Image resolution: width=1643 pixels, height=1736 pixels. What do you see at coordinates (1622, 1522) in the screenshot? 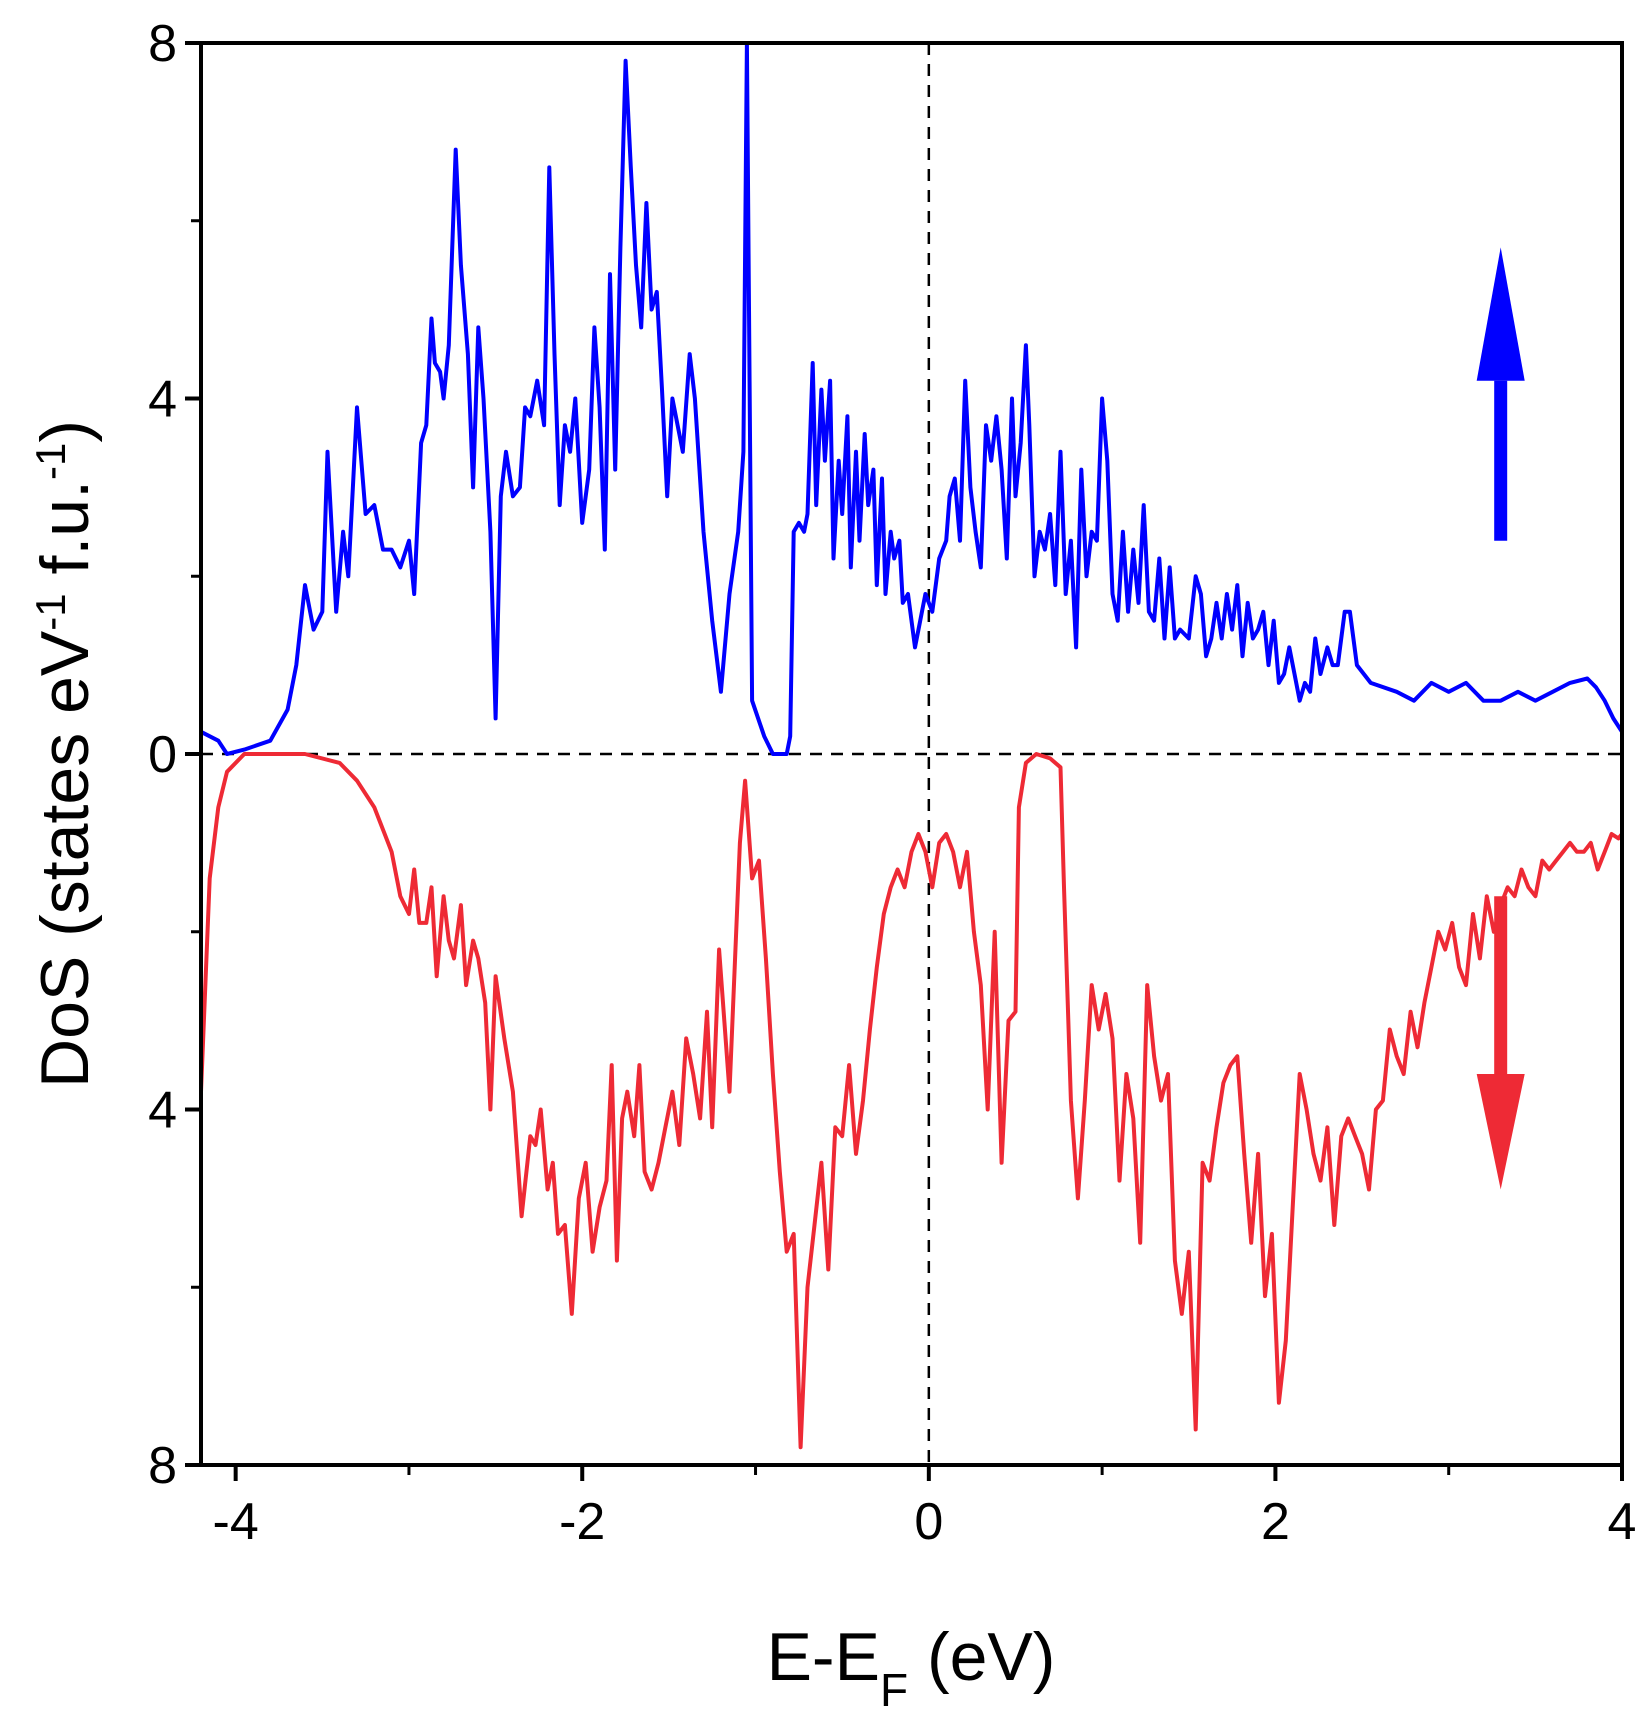
I see `x-tick-label: 4` at bounding box center [1622, 1522].